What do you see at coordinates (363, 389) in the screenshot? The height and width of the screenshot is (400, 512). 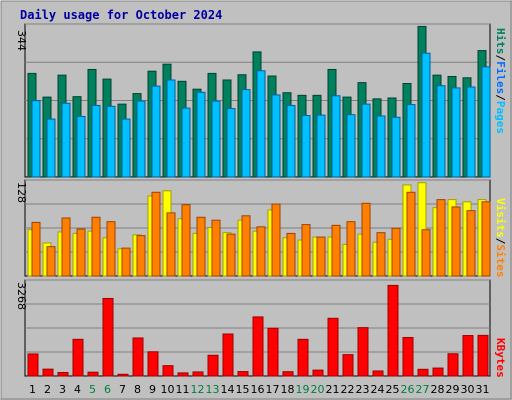 I see `day-label: 23` at bounding box center [363, 389].